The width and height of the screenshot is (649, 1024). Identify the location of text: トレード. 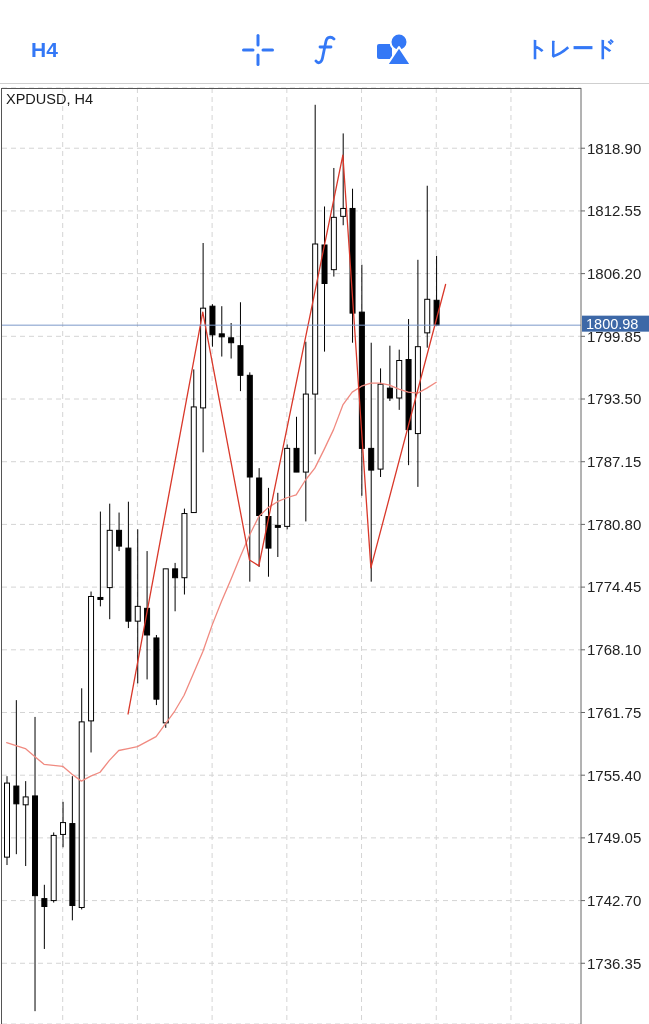
(571, 49).